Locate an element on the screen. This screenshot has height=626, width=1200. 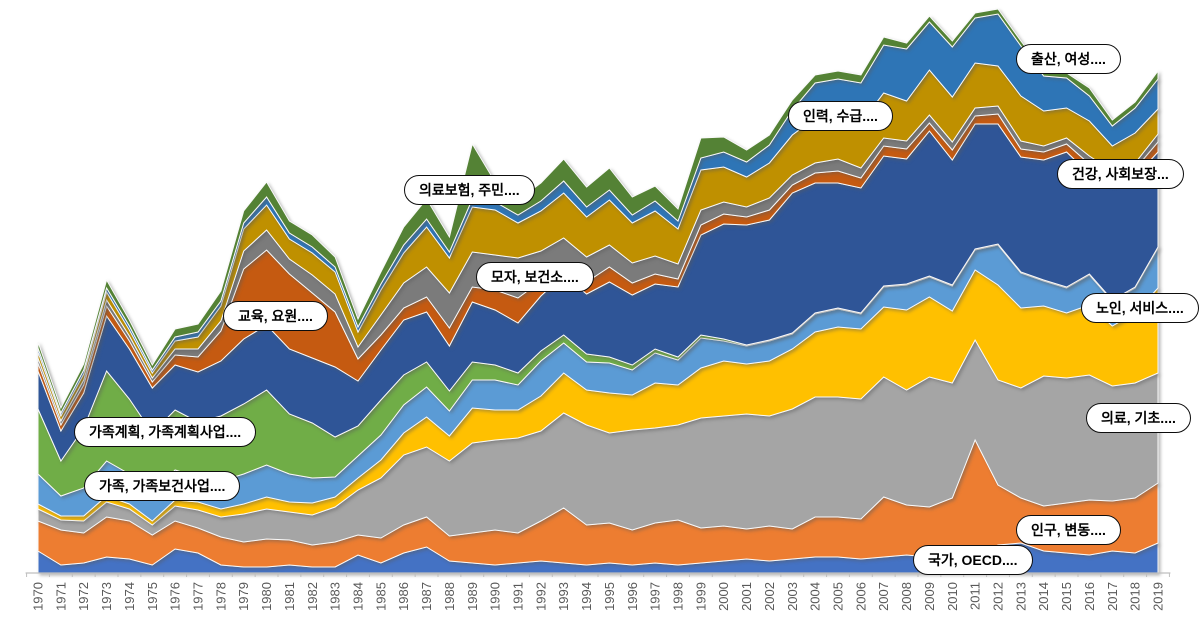
x-axis-label: 1974 is located at coordinates (129, 596).